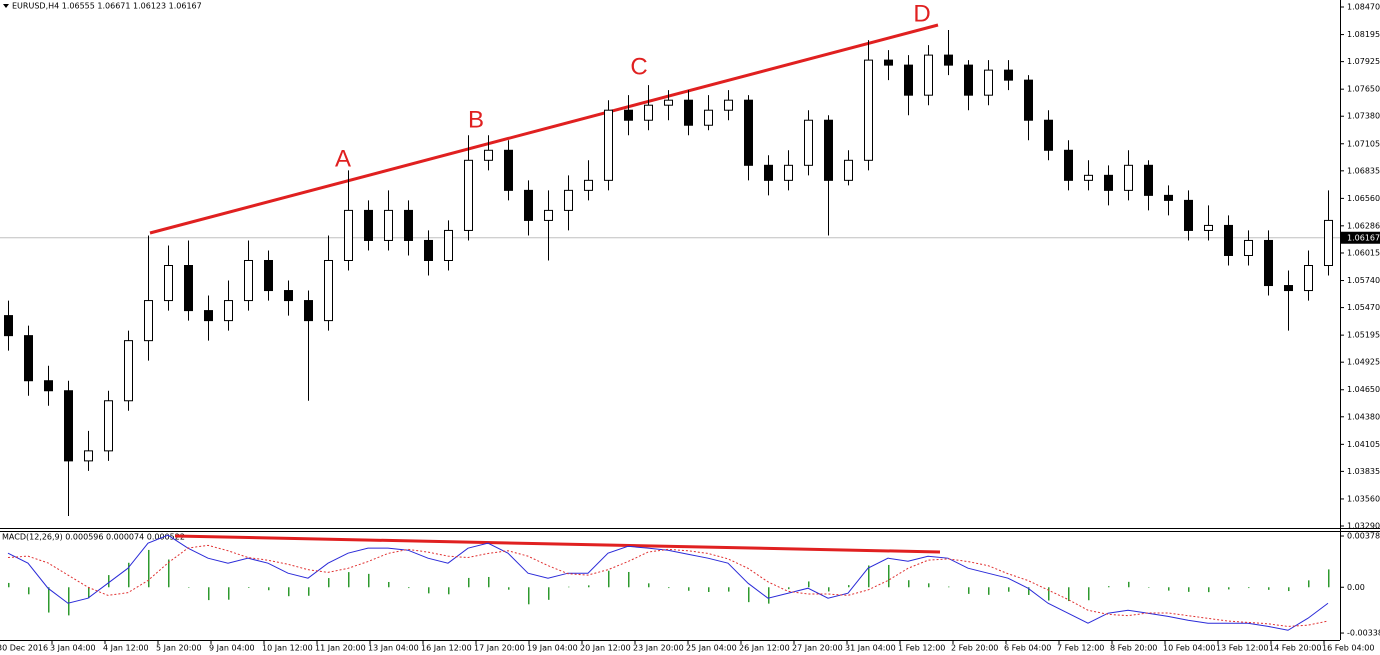  Describe the element at coordinates (179, 648) in the screenshot. I see `x-tick-label: 5 Jan 20:00` at that location.